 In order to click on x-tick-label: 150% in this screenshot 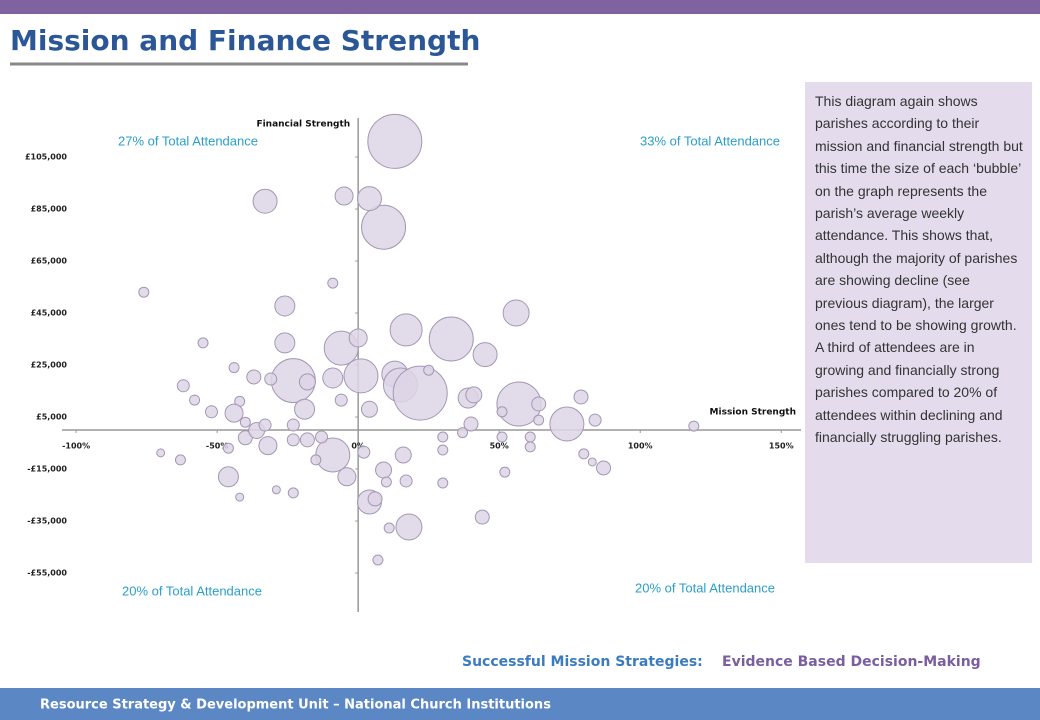, I will do `click(781, 446)`.